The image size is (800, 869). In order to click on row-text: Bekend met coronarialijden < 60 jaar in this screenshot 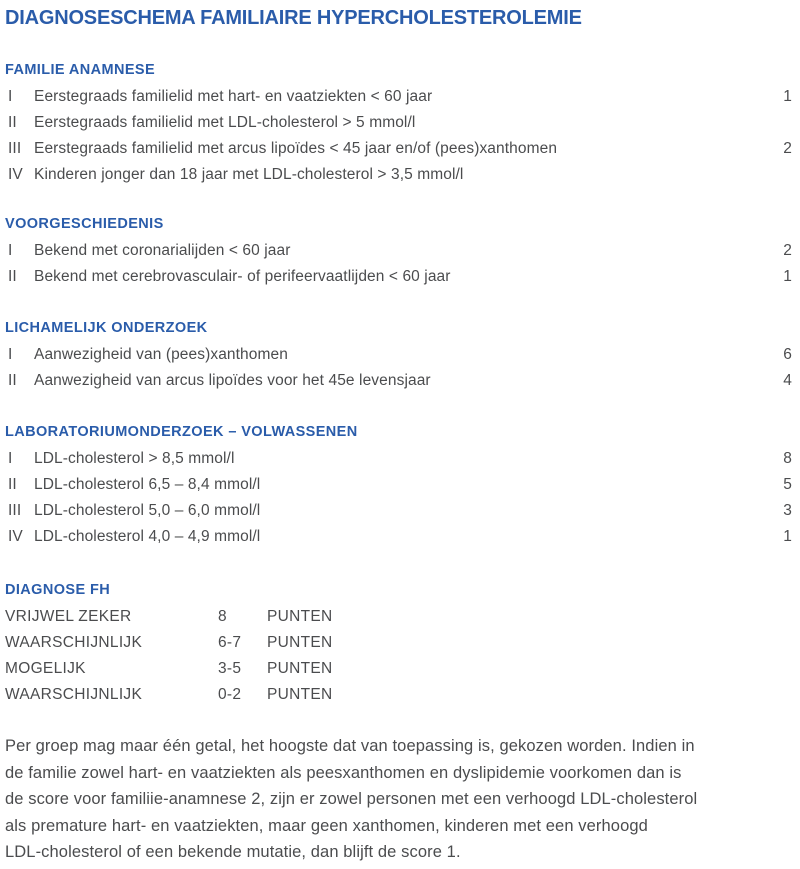, I will do `click(162, 250)`.